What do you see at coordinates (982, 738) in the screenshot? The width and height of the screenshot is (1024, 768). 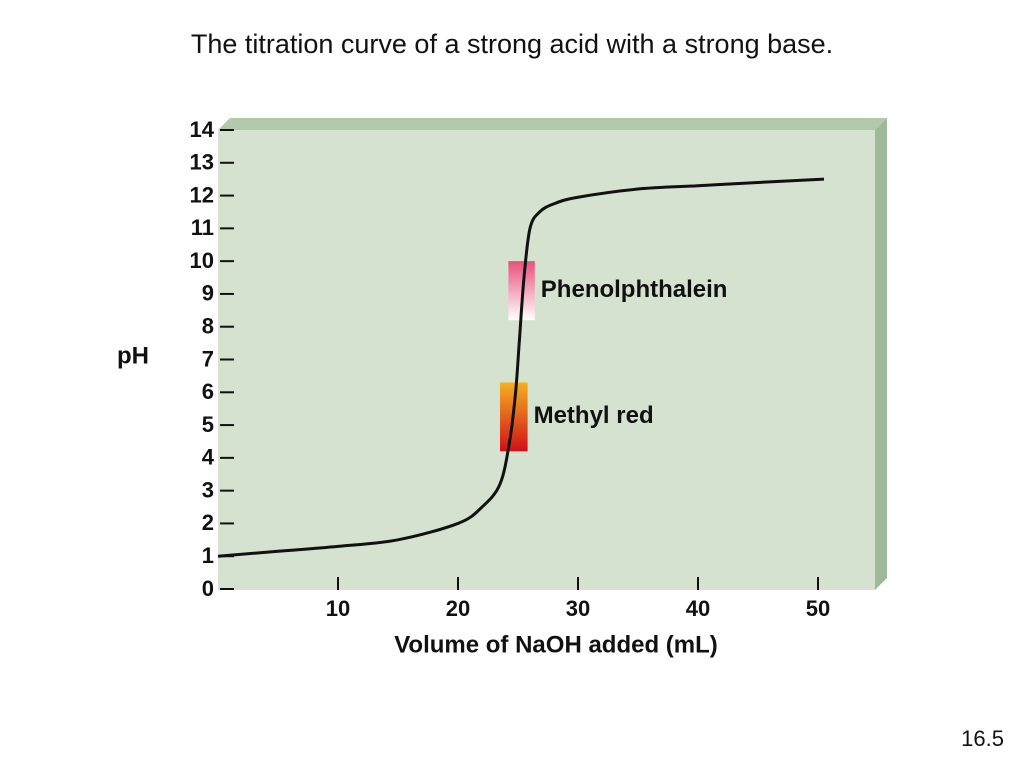 I see `slide-number: 16.5` at bounding box center [982, 738].